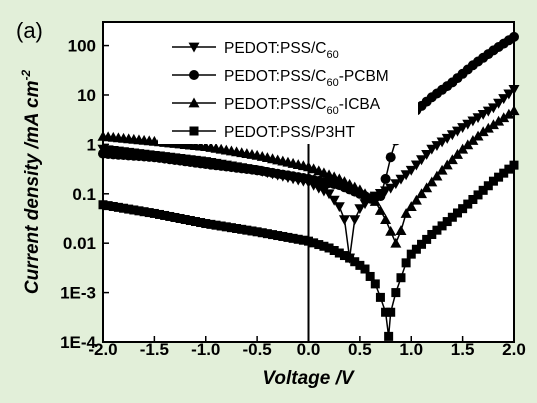  What do you see at coordinates (91, 144) in the screenshot?
I see `y-tick-label: 1` at bounding box center [91, 144].